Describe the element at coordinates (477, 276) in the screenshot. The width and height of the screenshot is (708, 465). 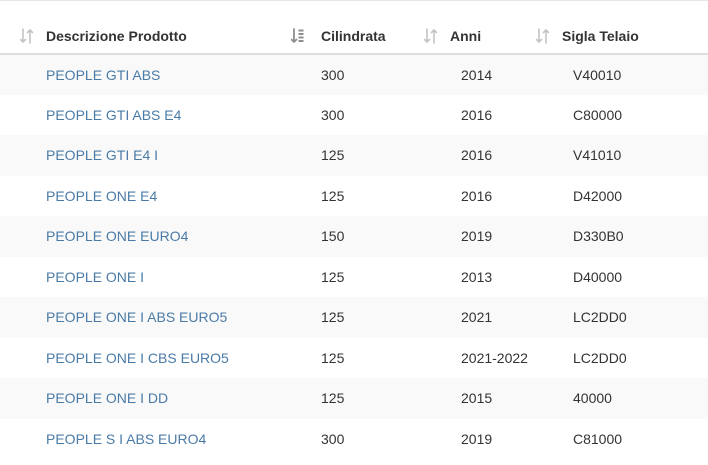
I see `cell-years: 2013` at that location.